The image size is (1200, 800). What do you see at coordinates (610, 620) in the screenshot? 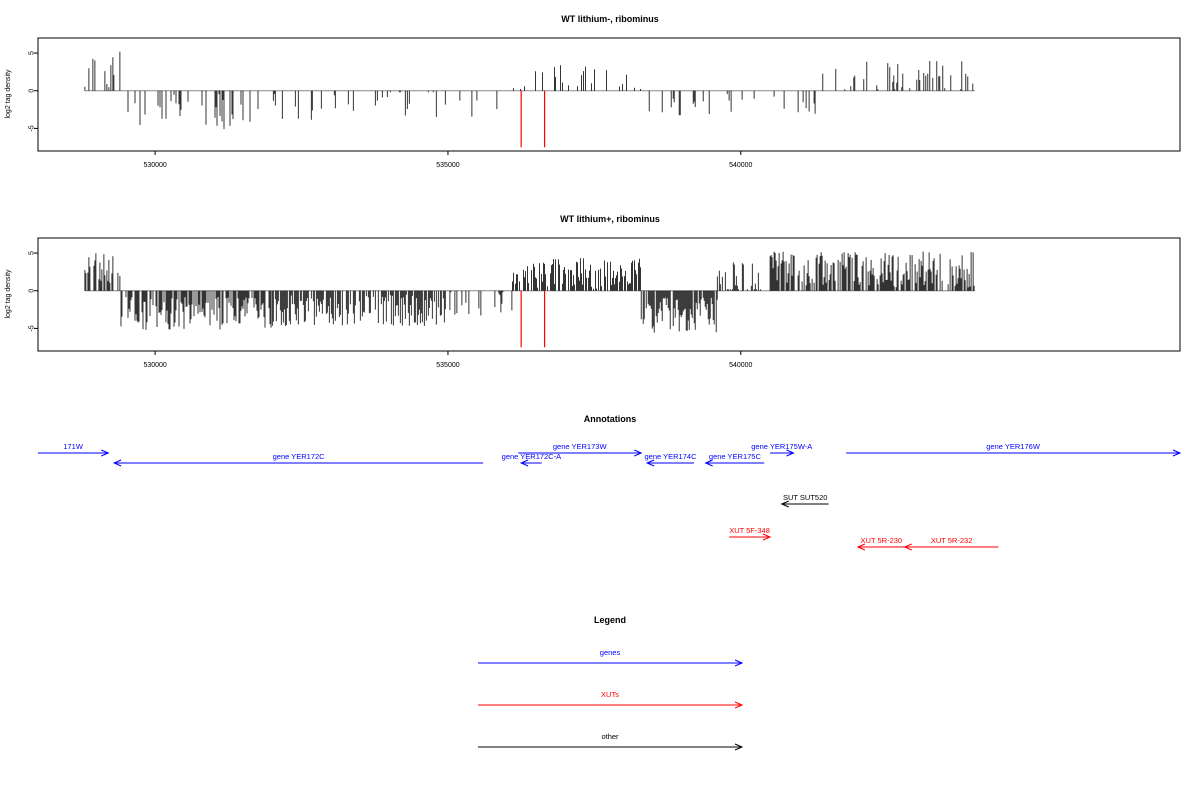
I see `legend-title: Legend` at bounding box center [610, 620].